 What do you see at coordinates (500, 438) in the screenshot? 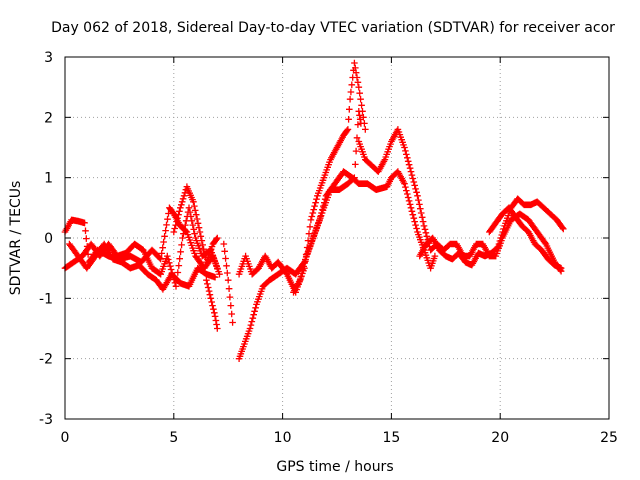
I see `x-tick-label: 20` at bounding box center [500, 438].